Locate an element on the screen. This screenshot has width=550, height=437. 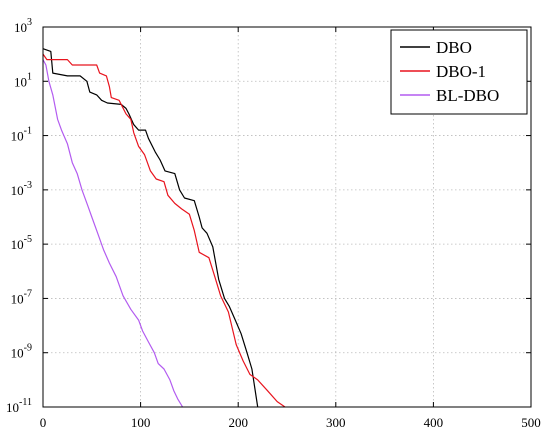
y-tick-exponent: -11 is located at coordinates (25, 402).